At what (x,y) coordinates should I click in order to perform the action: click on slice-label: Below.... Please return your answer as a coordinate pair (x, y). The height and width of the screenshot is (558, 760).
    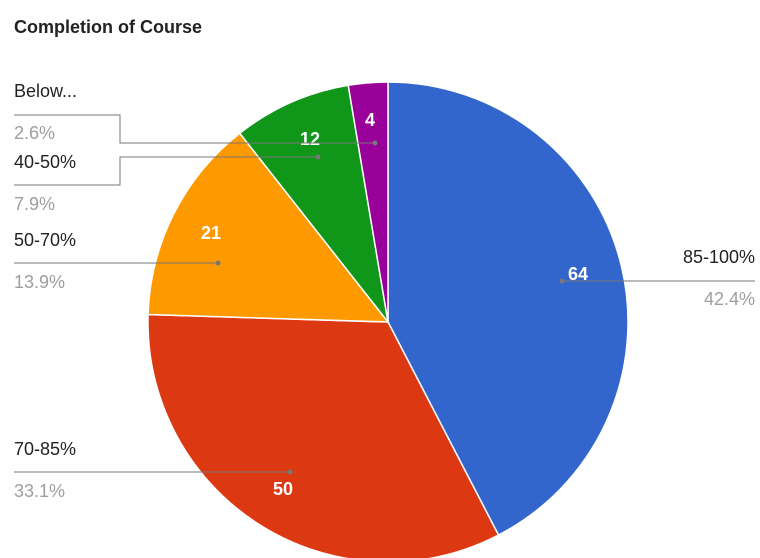
    Looking at the image, I should click on (45, 91).